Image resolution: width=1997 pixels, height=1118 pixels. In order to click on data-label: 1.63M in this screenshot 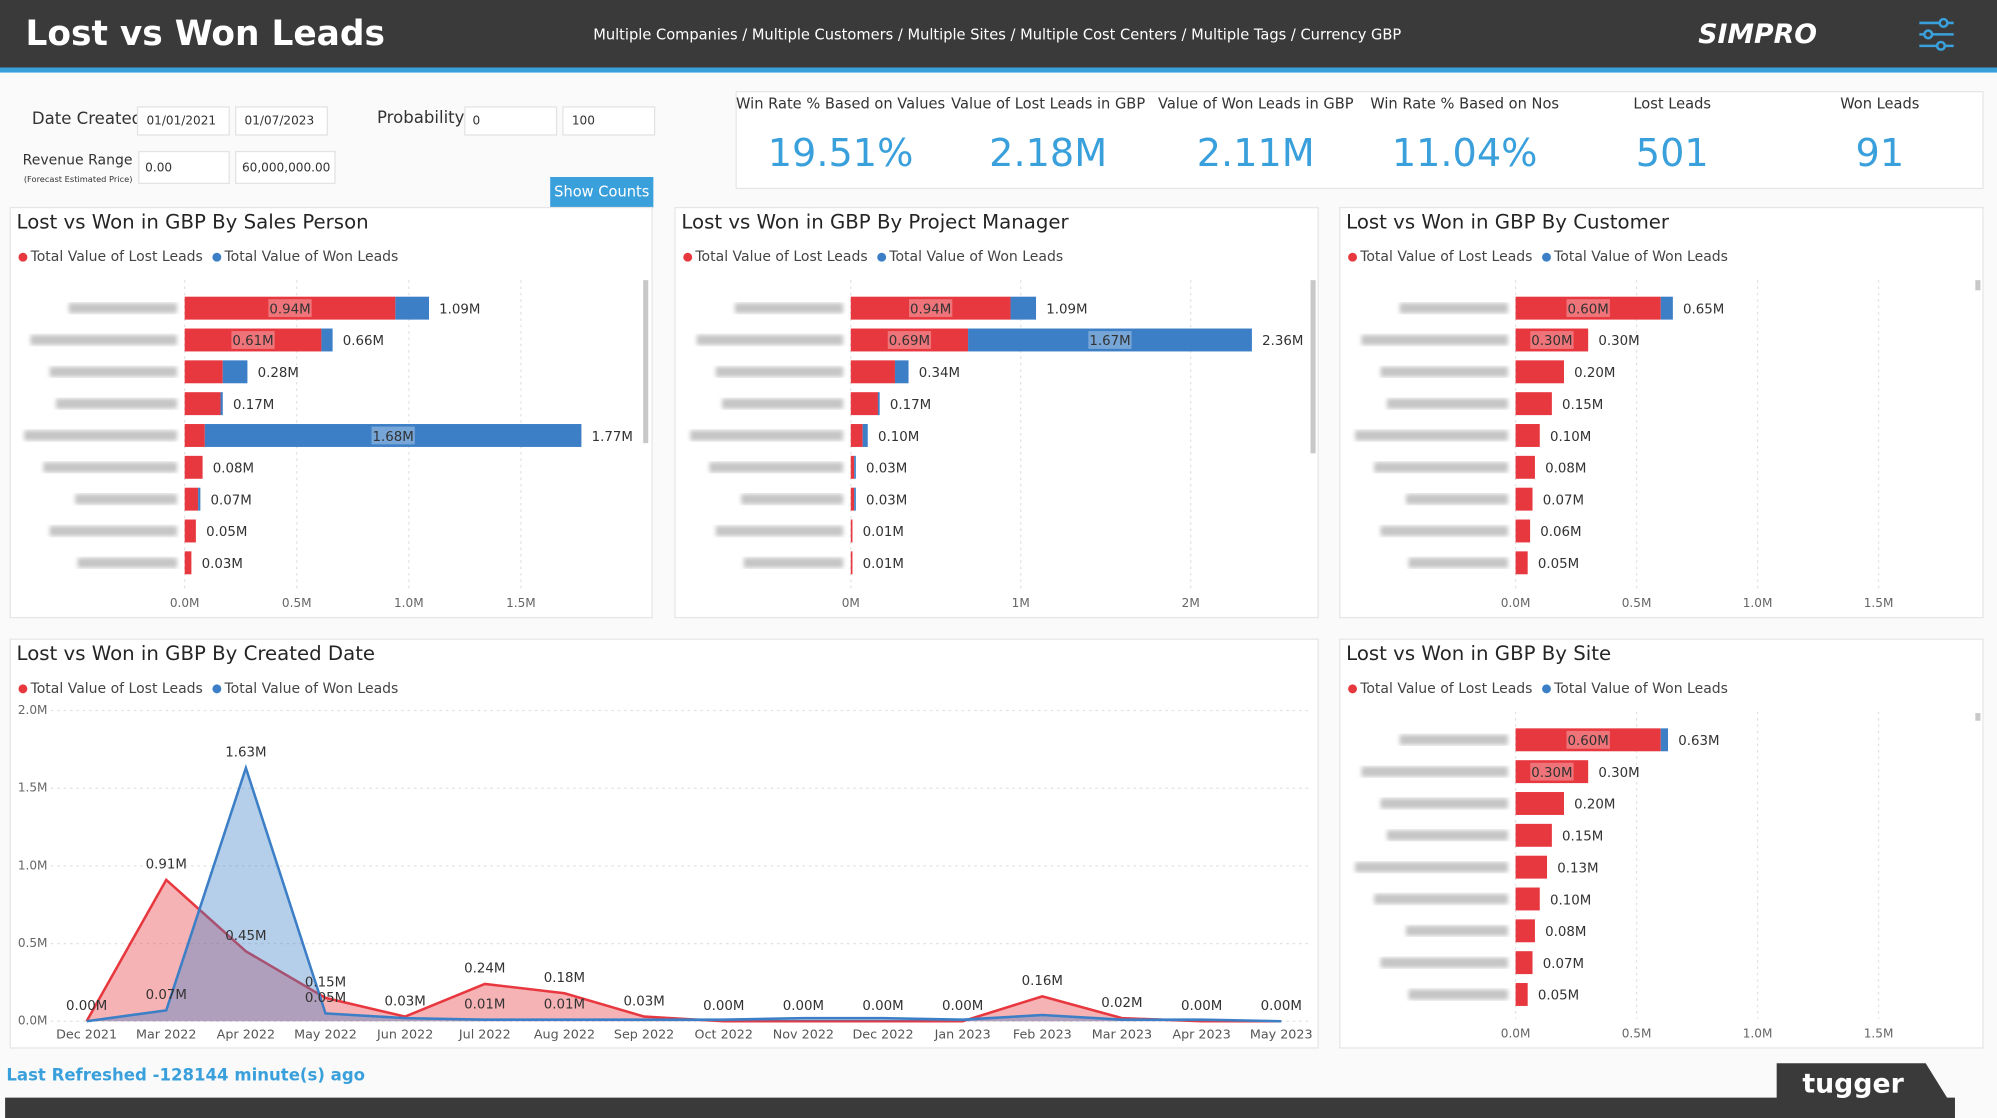, I will do `click(245, 753)`.